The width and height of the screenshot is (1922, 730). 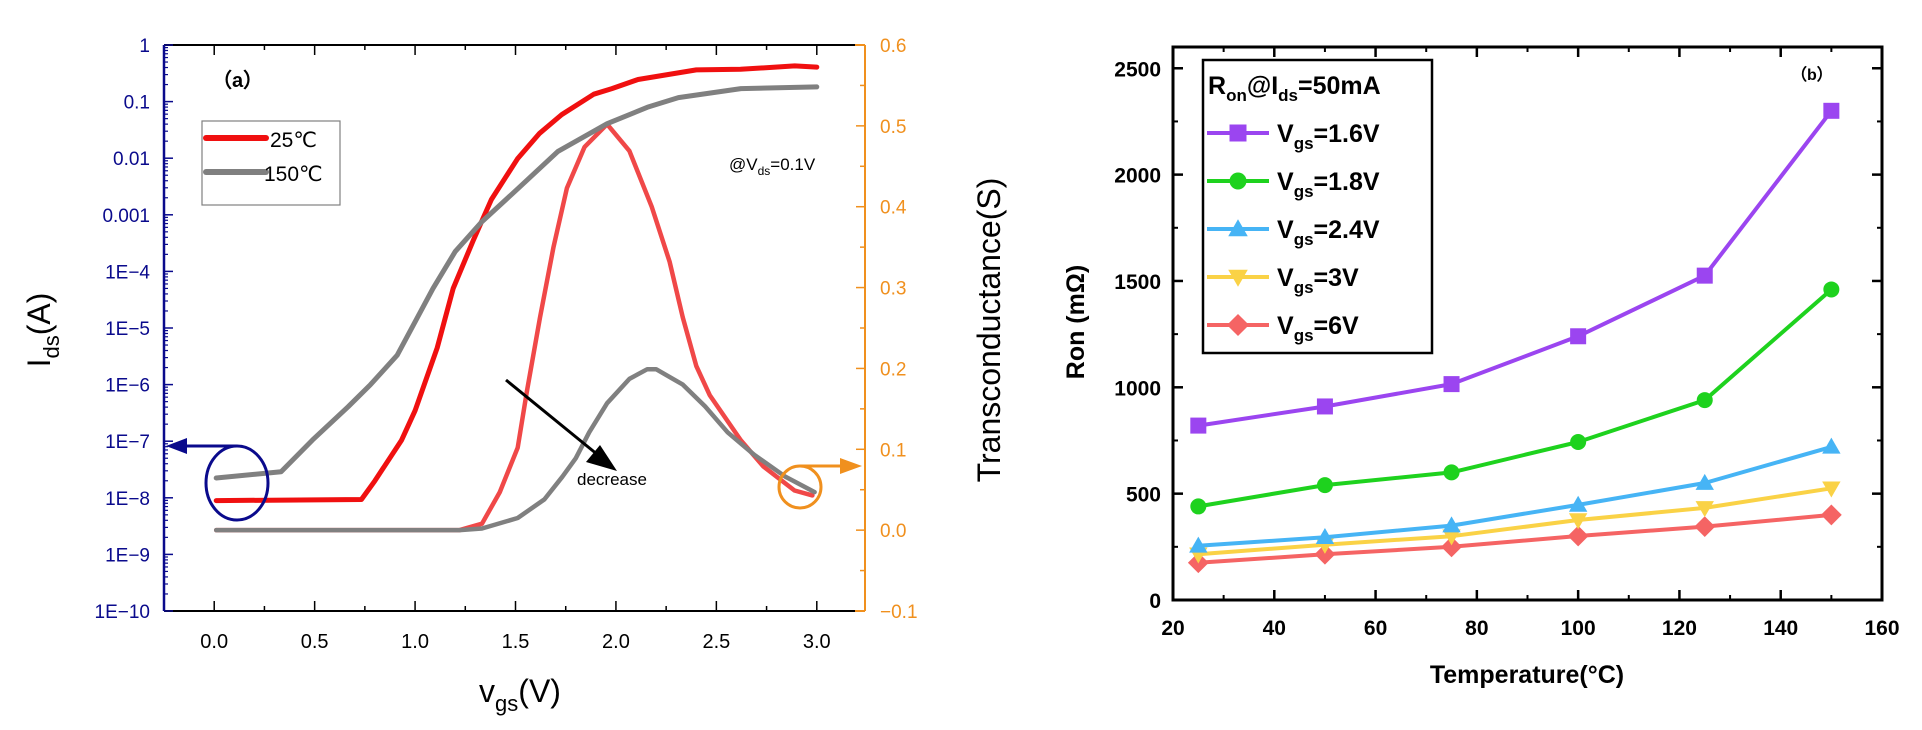 I want to click on y-right-tick-label: −0.1, so click(x=899, y=612).